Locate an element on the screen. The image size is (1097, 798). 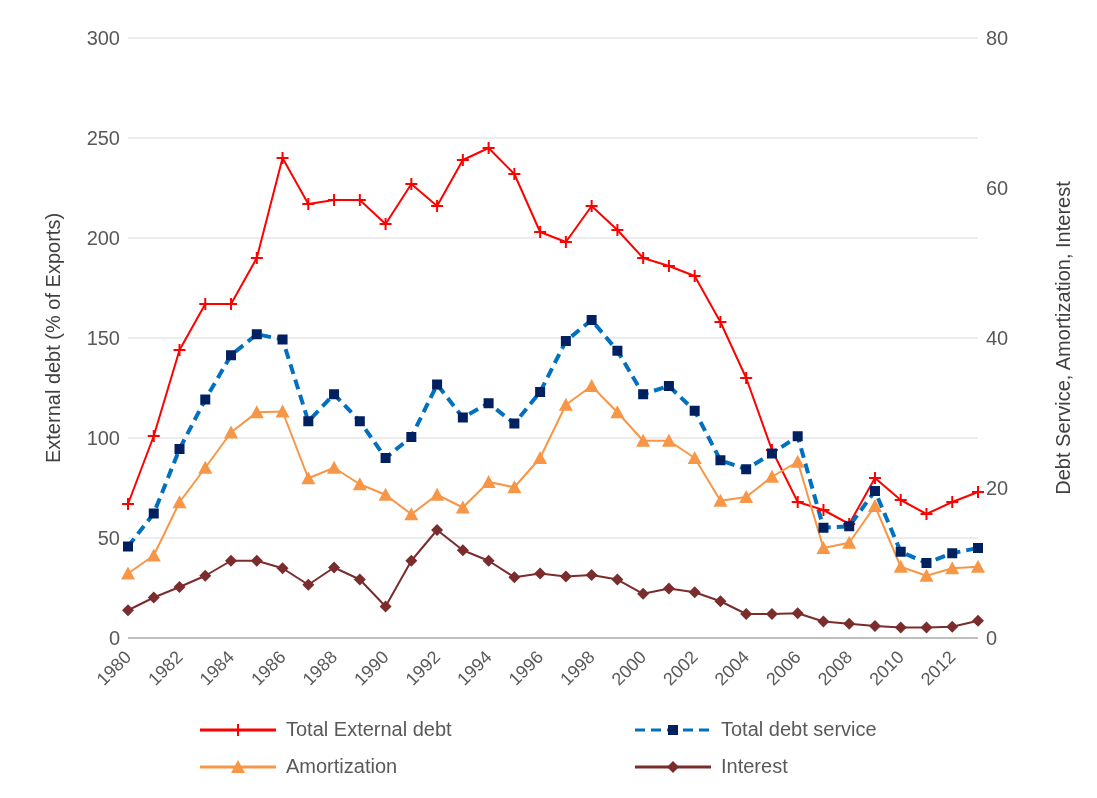
y2-tick-label: 0 is located at coordinates (992, 638).